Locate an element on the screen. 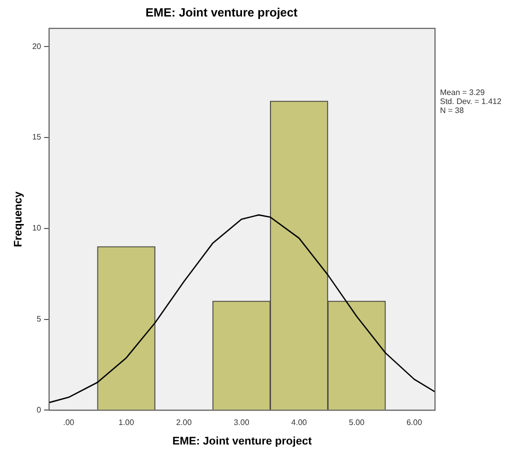  text: Std. Dev. = 1.412 is located at coordinates (471, 101).